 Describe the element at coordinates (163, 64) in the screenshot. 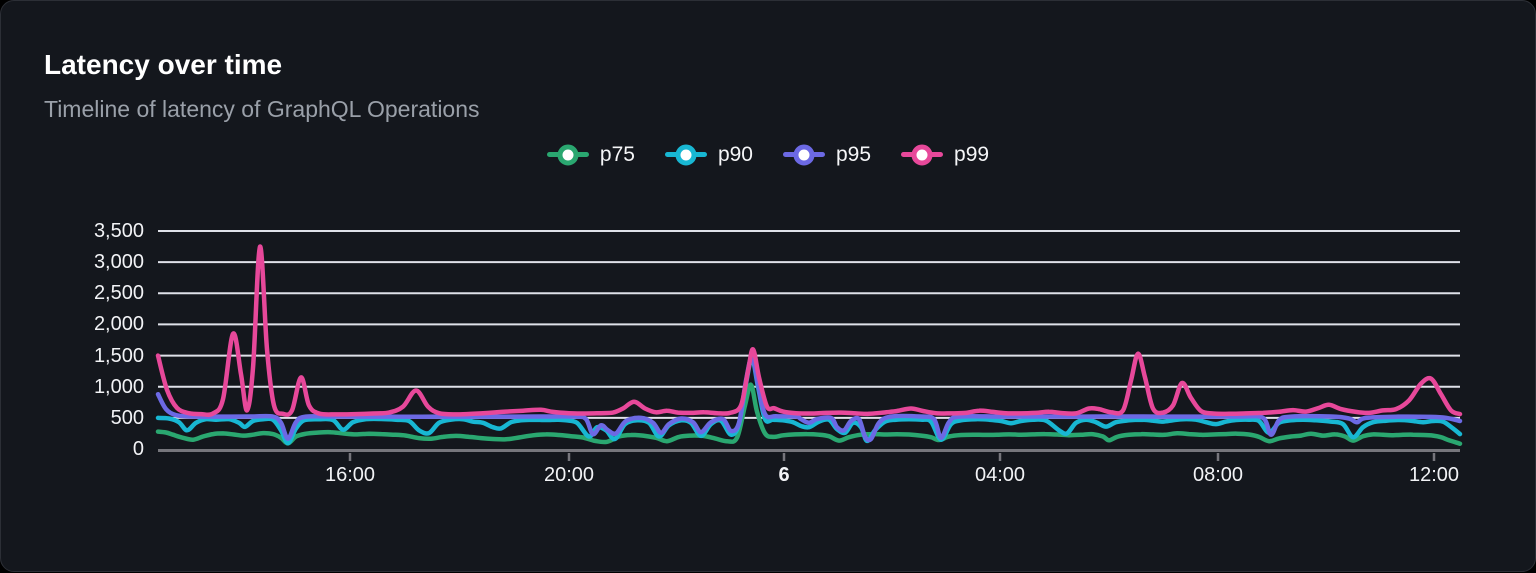

I see `page-title: Latency over time` at that location.